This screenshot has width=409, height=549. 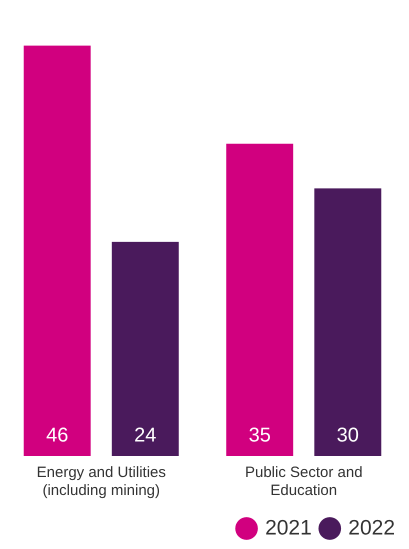 I want to click on data-label: 46, so click(x=57, y=435).